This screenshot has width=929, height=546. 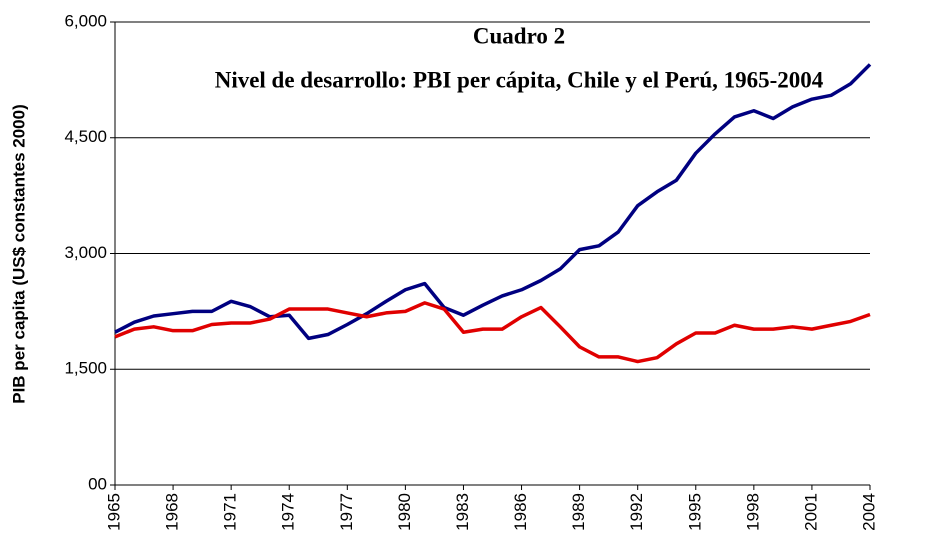 I want to click on chart-title: Cuadro 2, so click(x=519, y=35).